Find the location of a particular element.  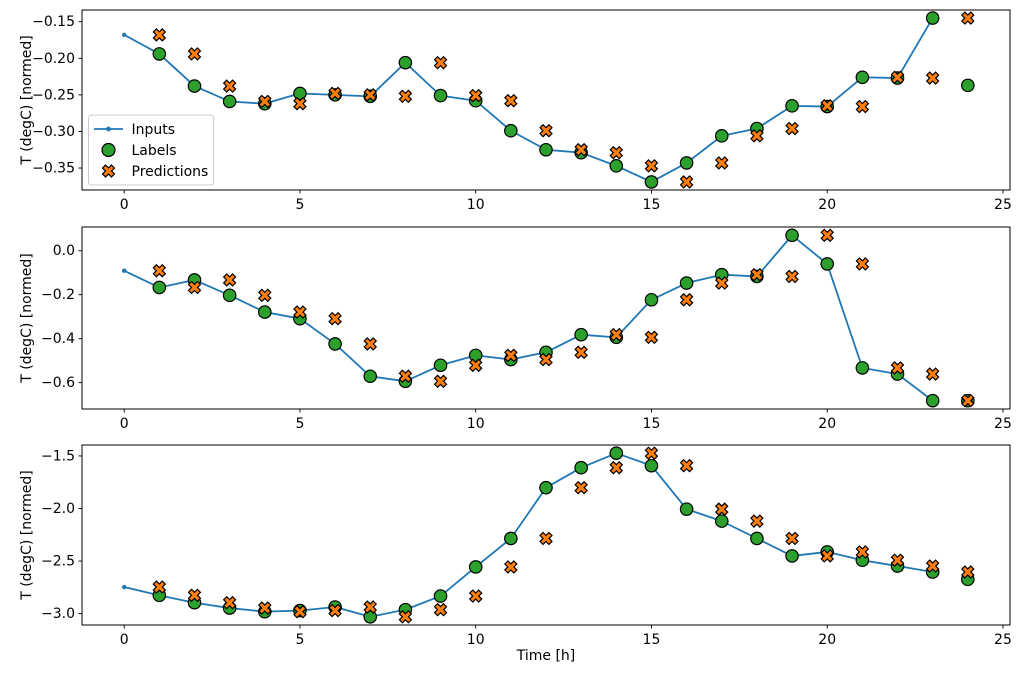

legend: Inputs Labels Predictions is located at coordinates (151, 150).